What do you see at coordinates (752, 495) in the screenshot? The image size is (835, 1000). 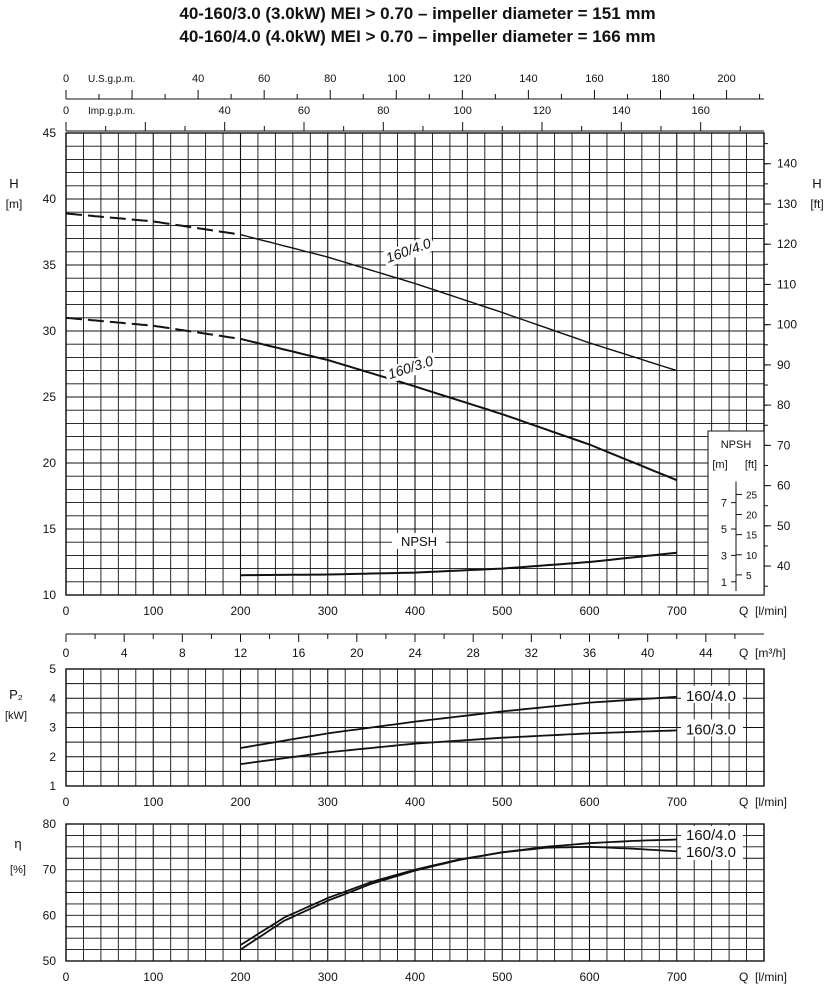 I see `npsh-scale-ft-label: 25` at bounding box center [752, 495].